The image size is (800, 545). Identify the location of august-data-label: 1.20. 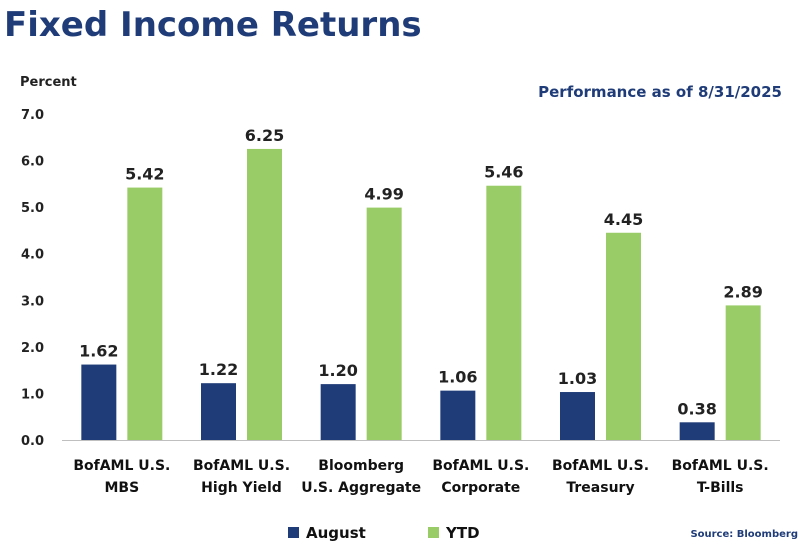
(337, 370).